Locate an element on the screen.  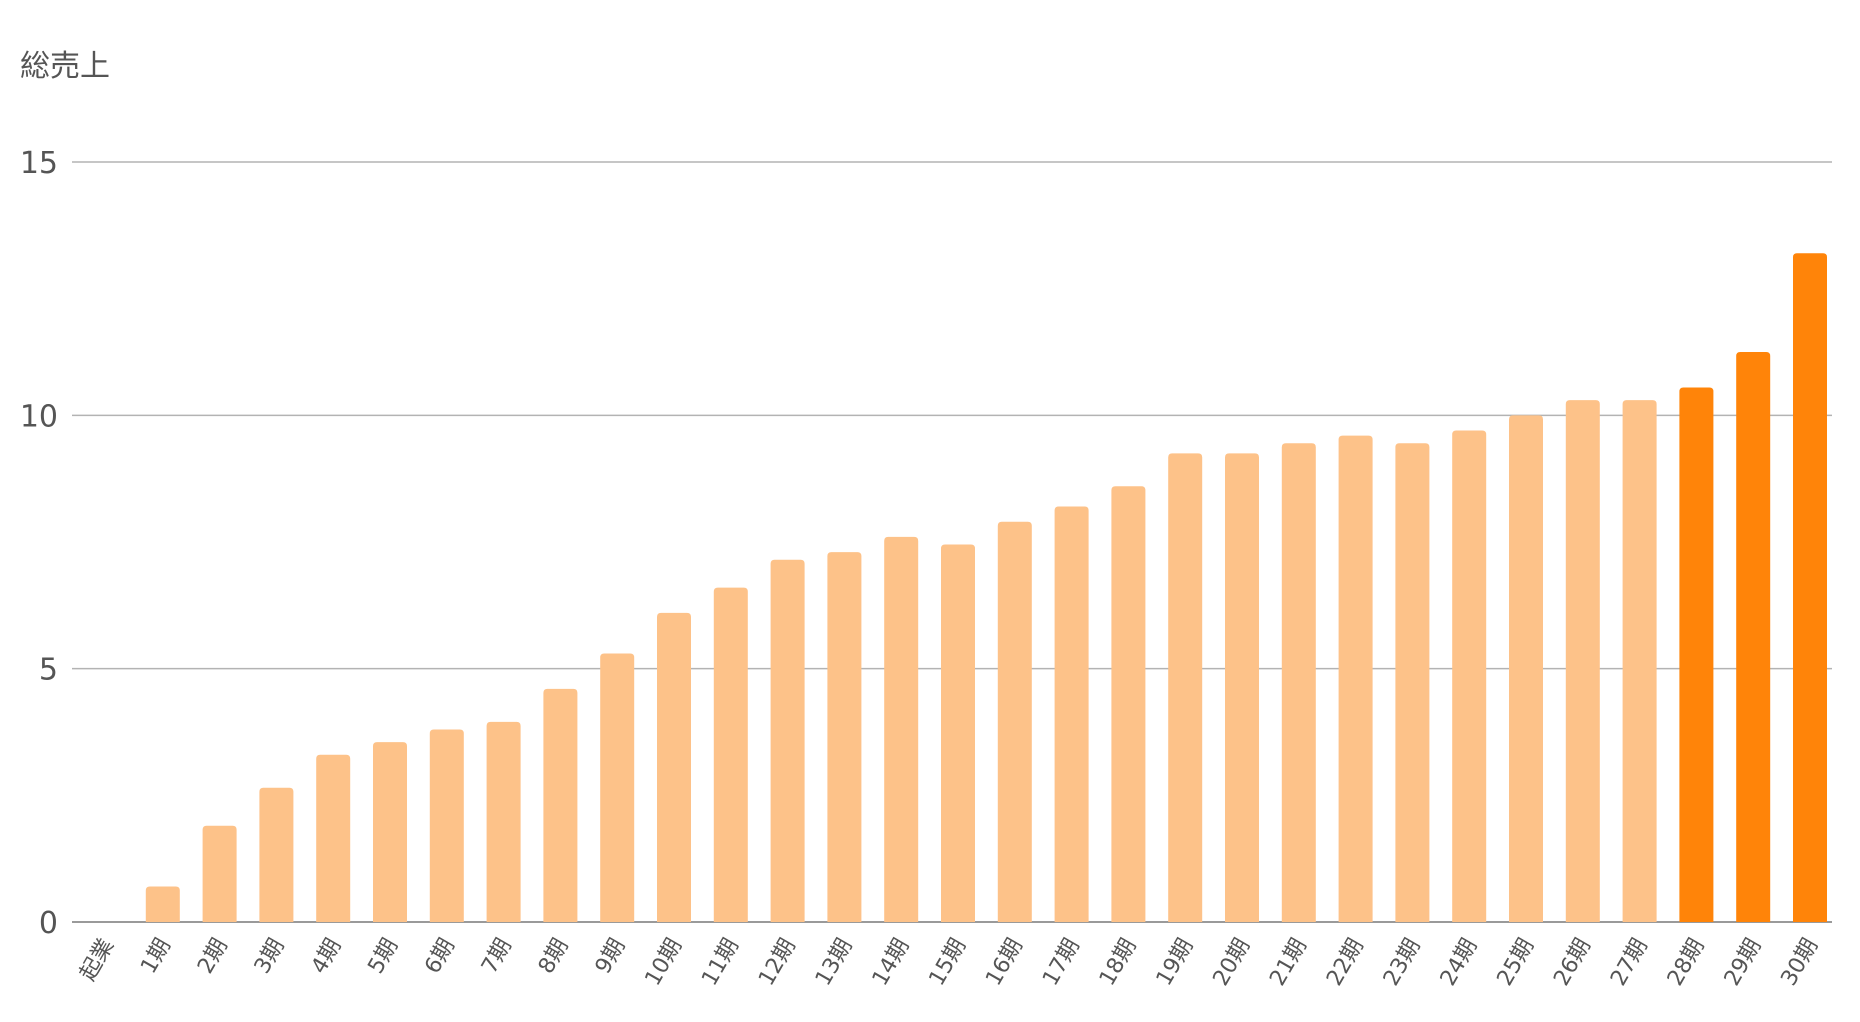
x-tick-label: 28期 is located at coordinates (1686, 963).